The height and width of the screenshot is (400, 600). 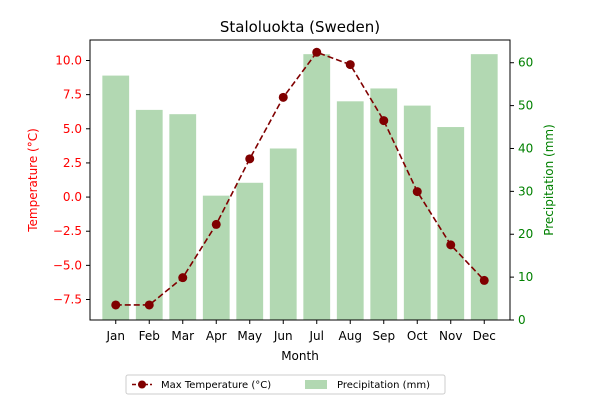 I want to click on temperature-point-sep, so click(x=384, y=121).